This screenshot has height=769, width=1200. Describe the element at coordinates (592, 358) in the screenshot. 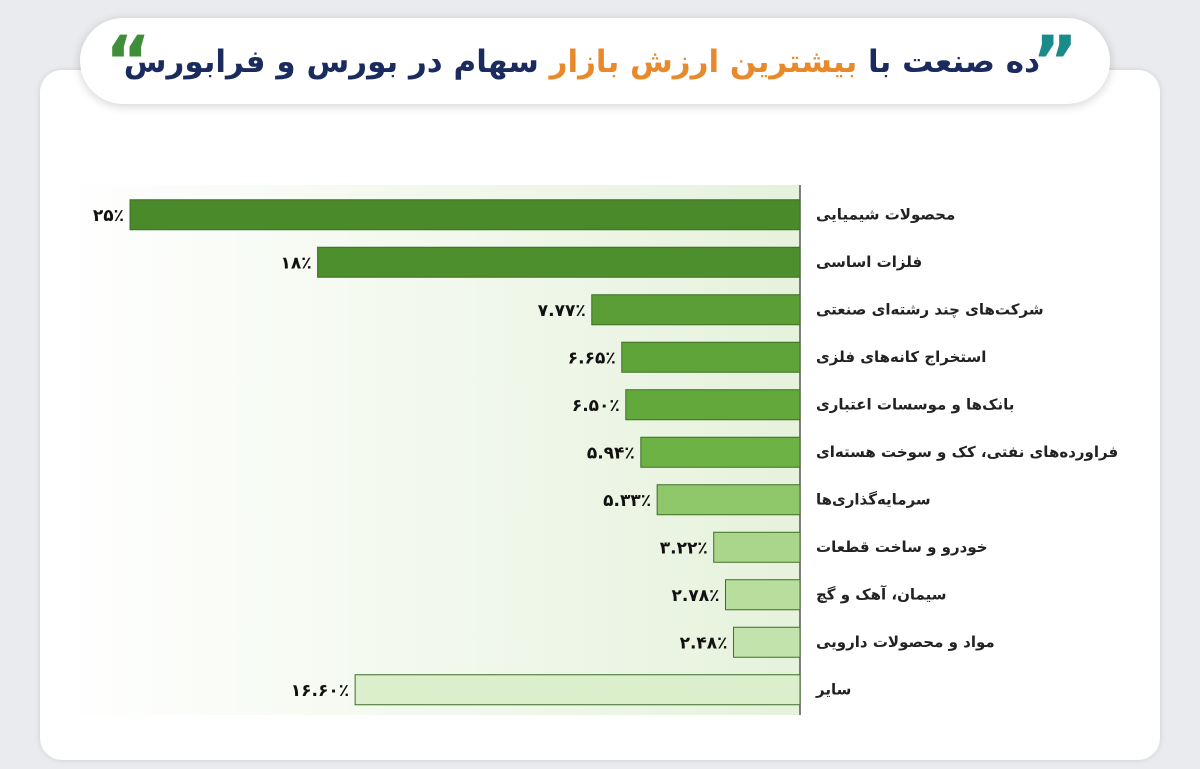

I see `value-label: ۶.۶۵٪` at that location.